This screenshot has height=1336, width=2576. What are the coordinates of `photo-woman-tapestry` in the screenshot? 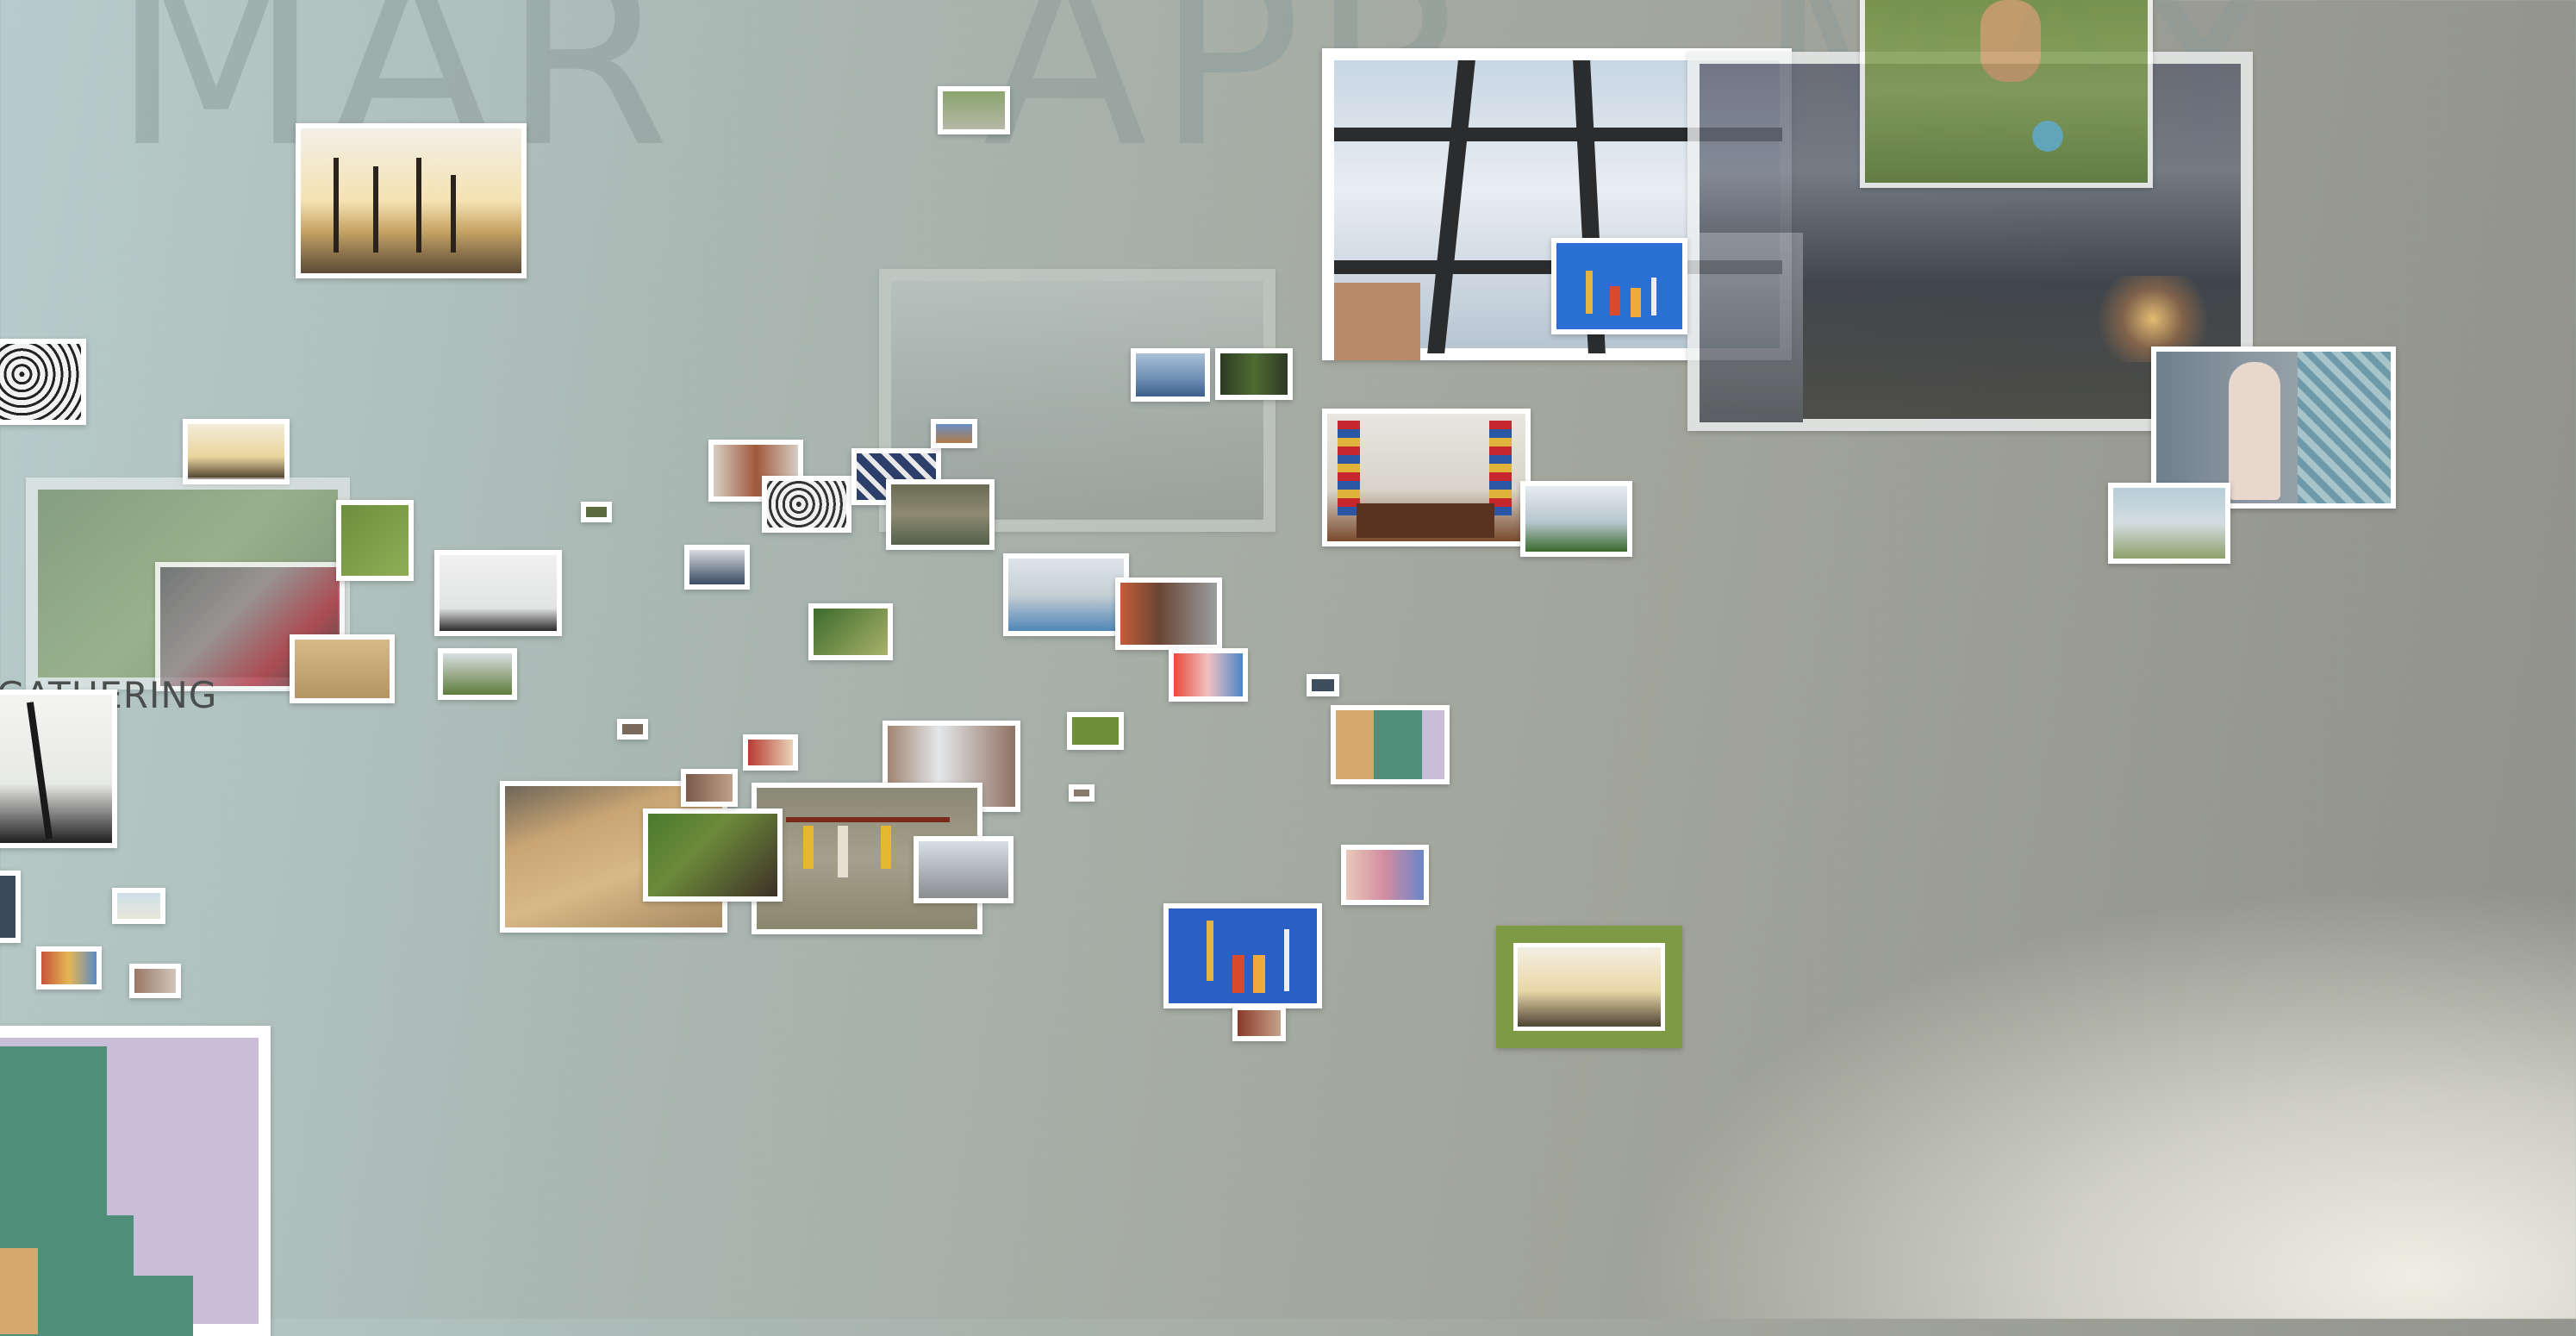 It's located at (2273, 427).